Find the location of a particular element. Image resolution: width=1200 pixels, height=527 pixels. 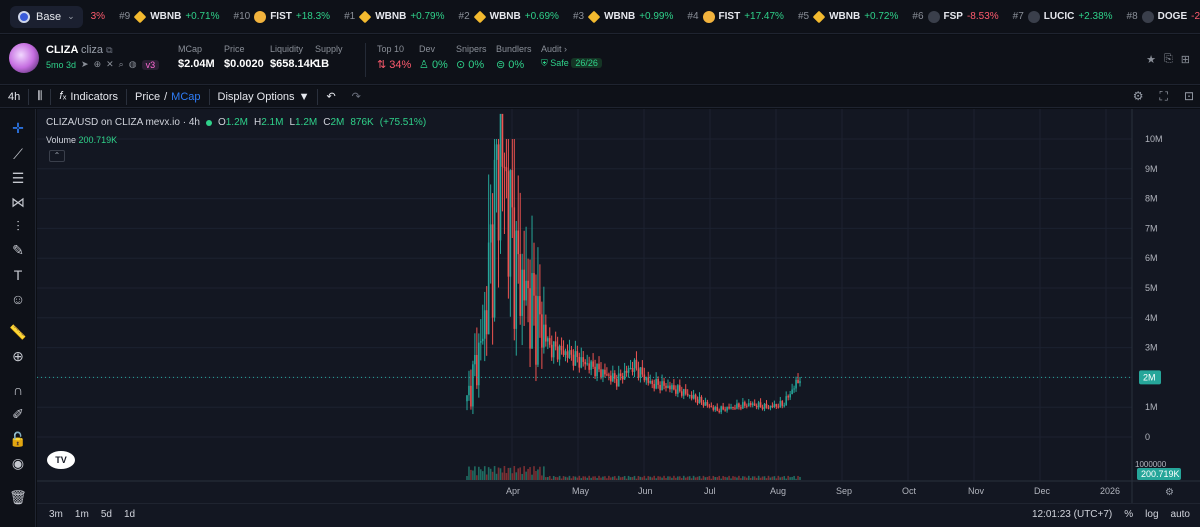

price-mcap-toggle: Price / MCap is located at coordinates (167, 97).